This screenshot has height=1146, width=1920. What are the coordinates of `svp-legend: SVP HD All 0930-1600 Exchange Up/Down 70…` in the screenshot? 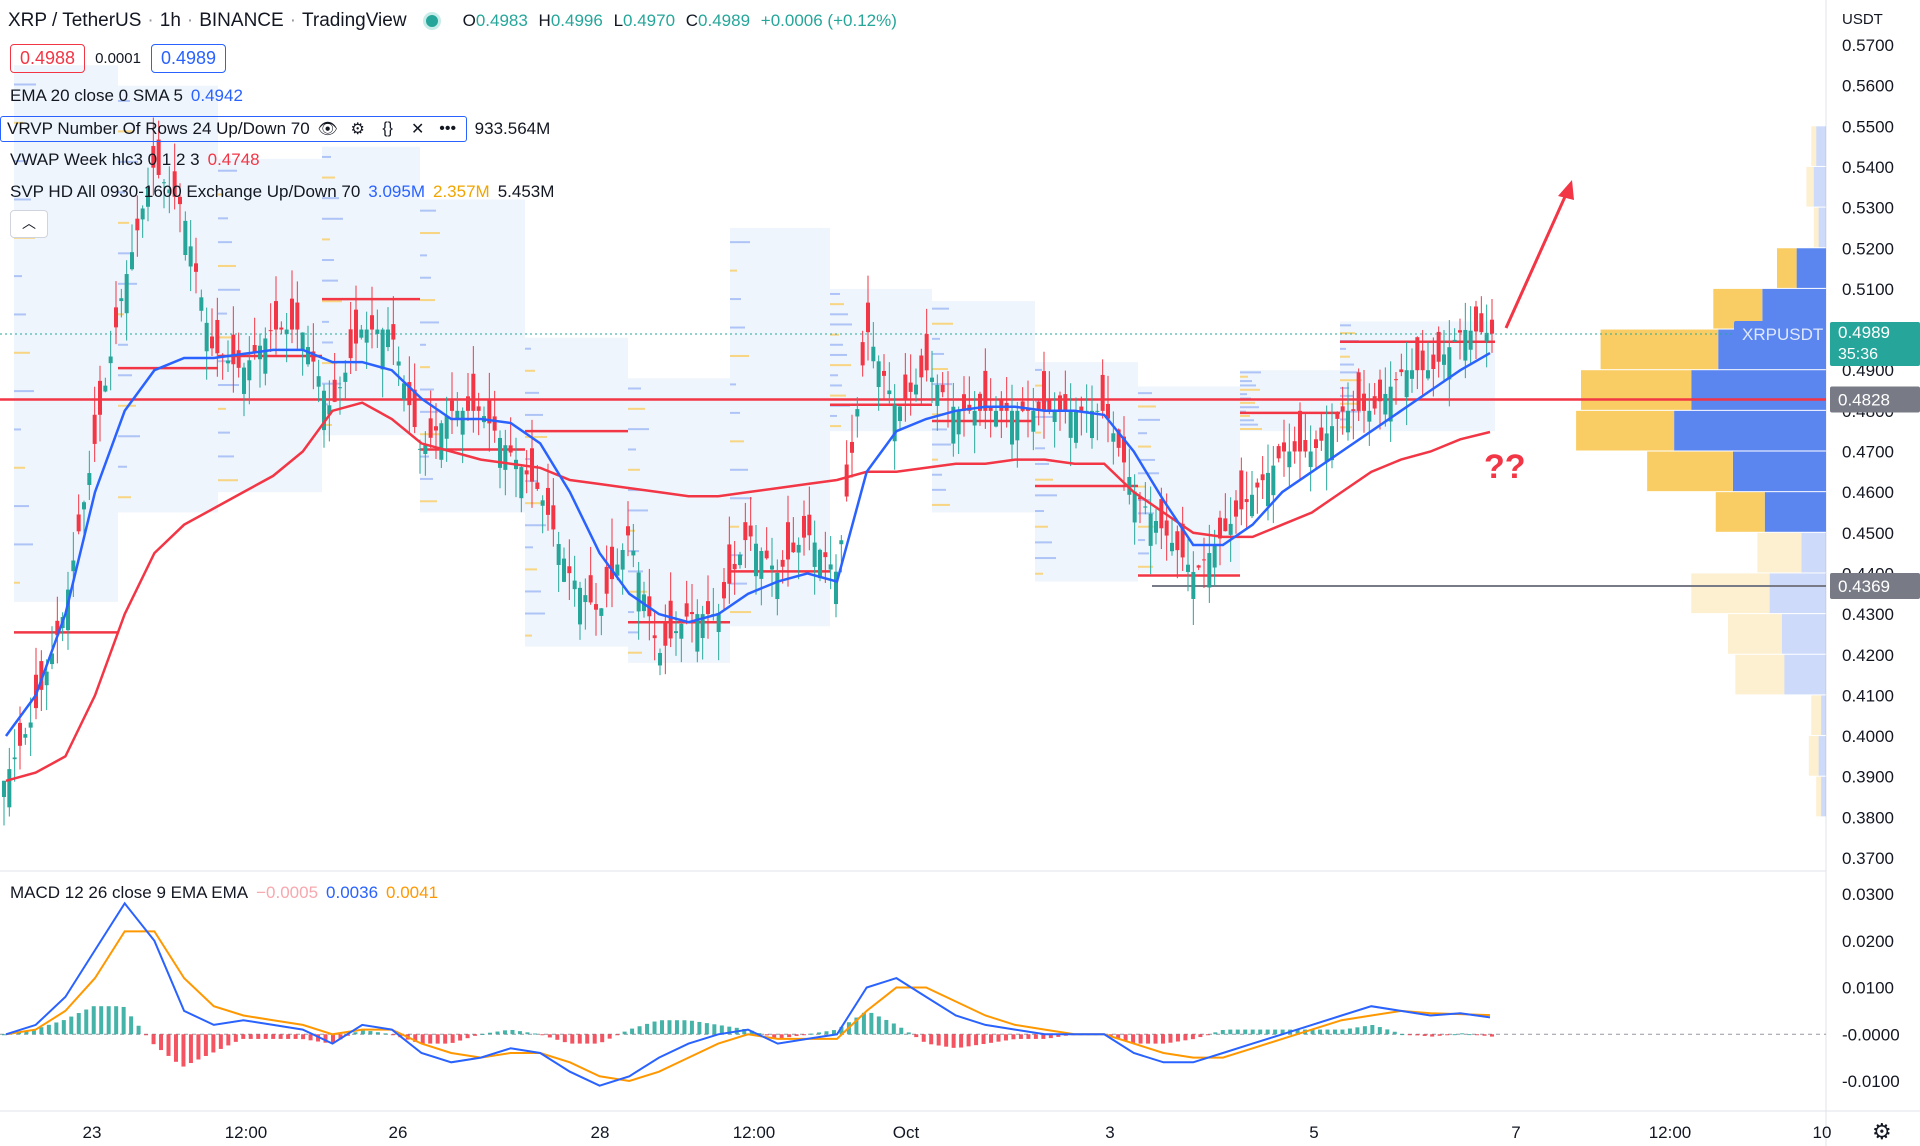 It's located at (282, 191).